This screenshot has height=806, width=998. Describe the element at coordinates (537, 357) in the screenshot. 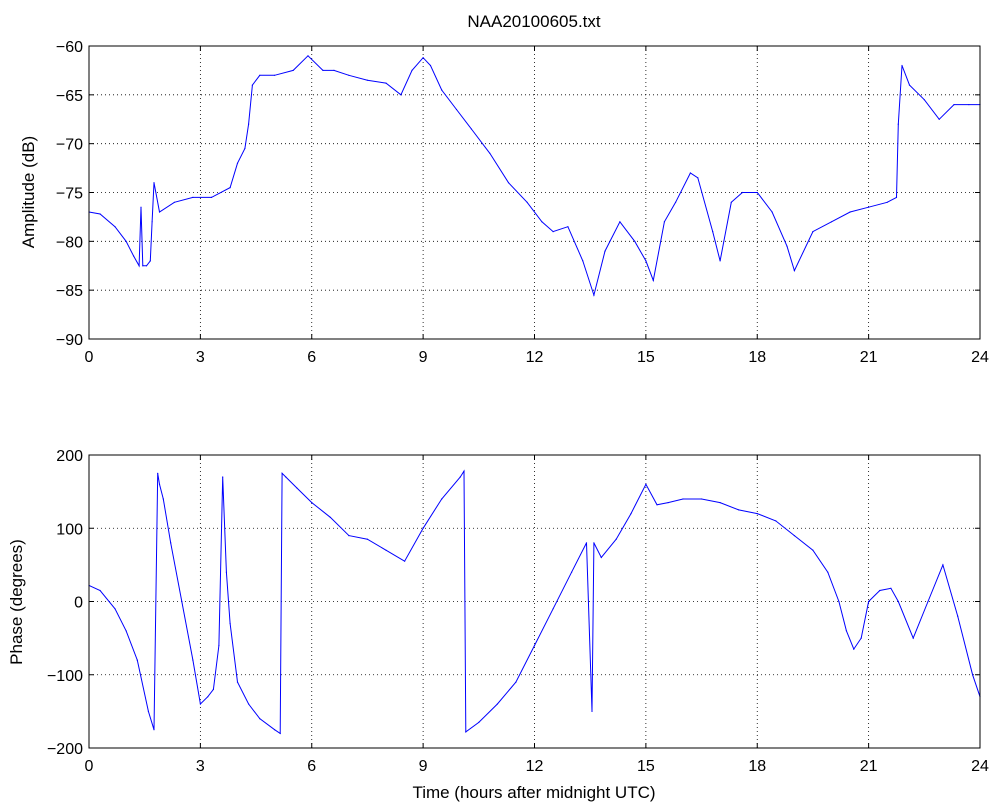

I see `amplitude-x-tick-labels: 0 3 6 9 12 15 18 21 24` at that location.